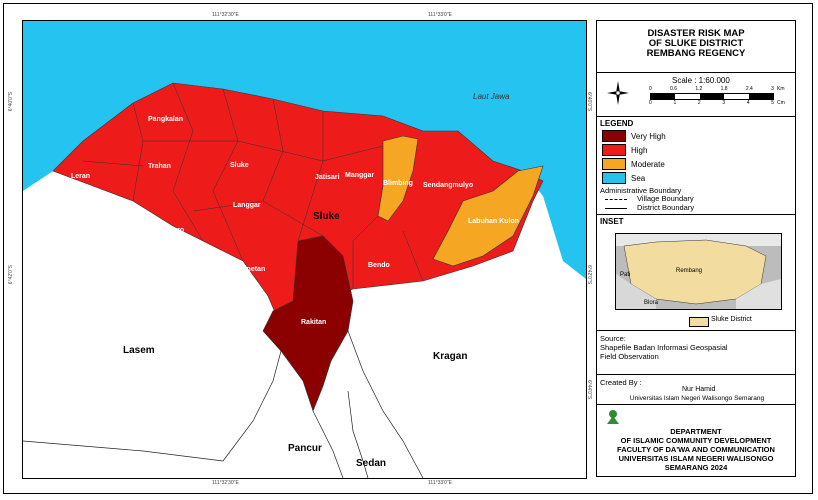  Describe the element at coordinates (699, 389) in the screenshot. I see `created-name: Nur Hamid` at that location.